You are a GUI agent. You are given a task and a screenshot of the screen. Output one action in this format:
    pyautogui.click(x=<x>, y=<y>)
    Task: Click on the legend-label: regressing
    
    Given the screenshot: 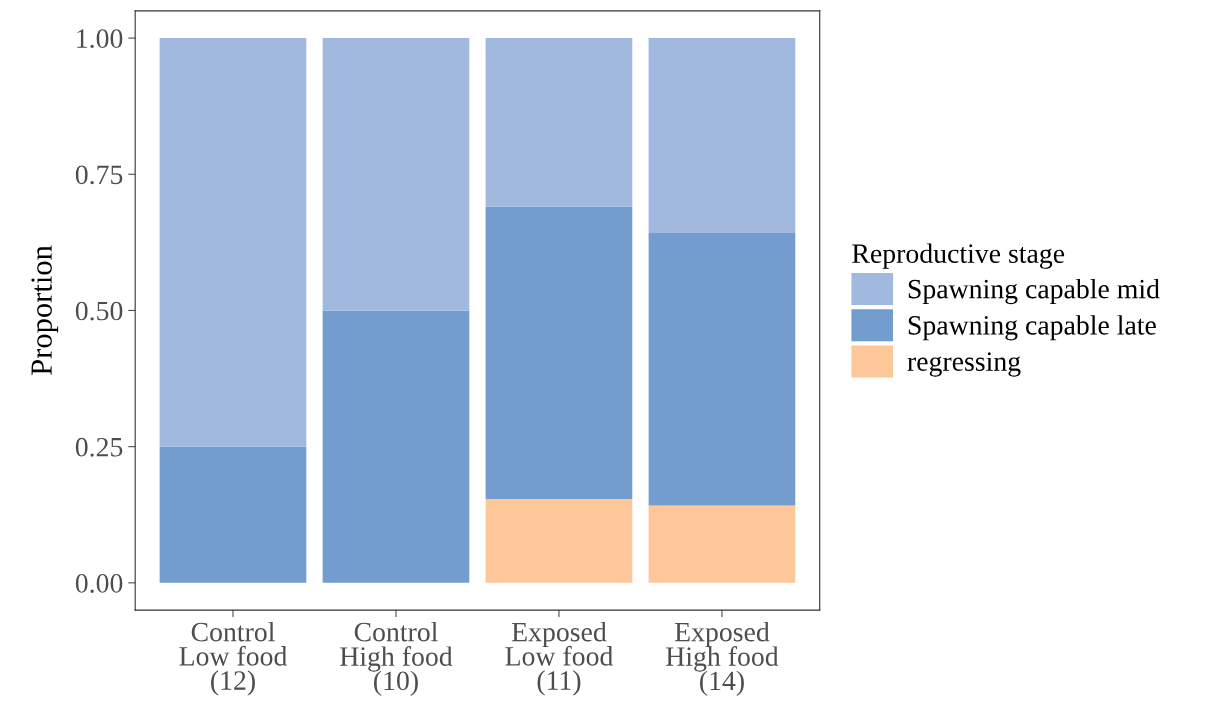 What is the action you would take?
    pyautogui.click(x=964, y=364)
    